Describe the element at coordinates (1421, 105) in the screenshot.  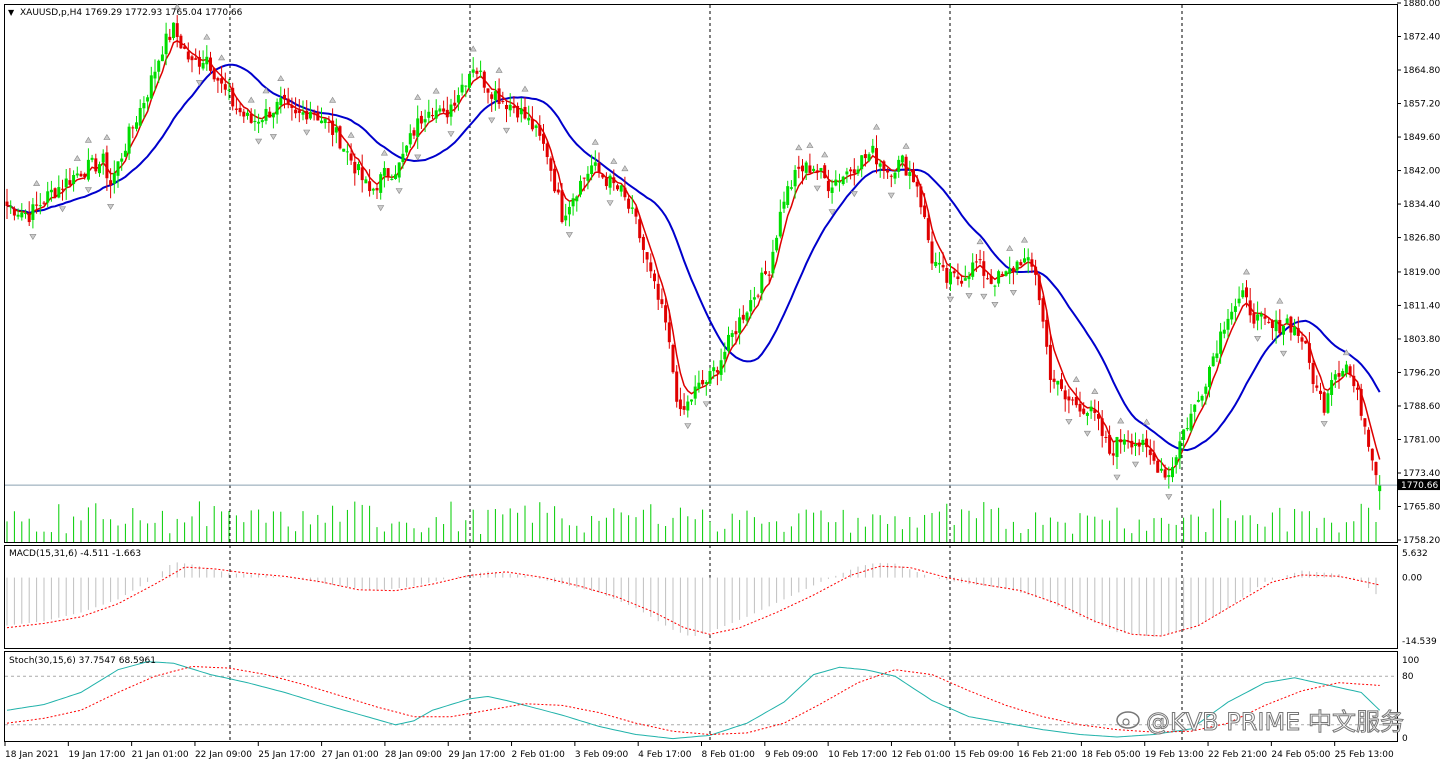
I see `price-tick-label: 1857.20` at that location.